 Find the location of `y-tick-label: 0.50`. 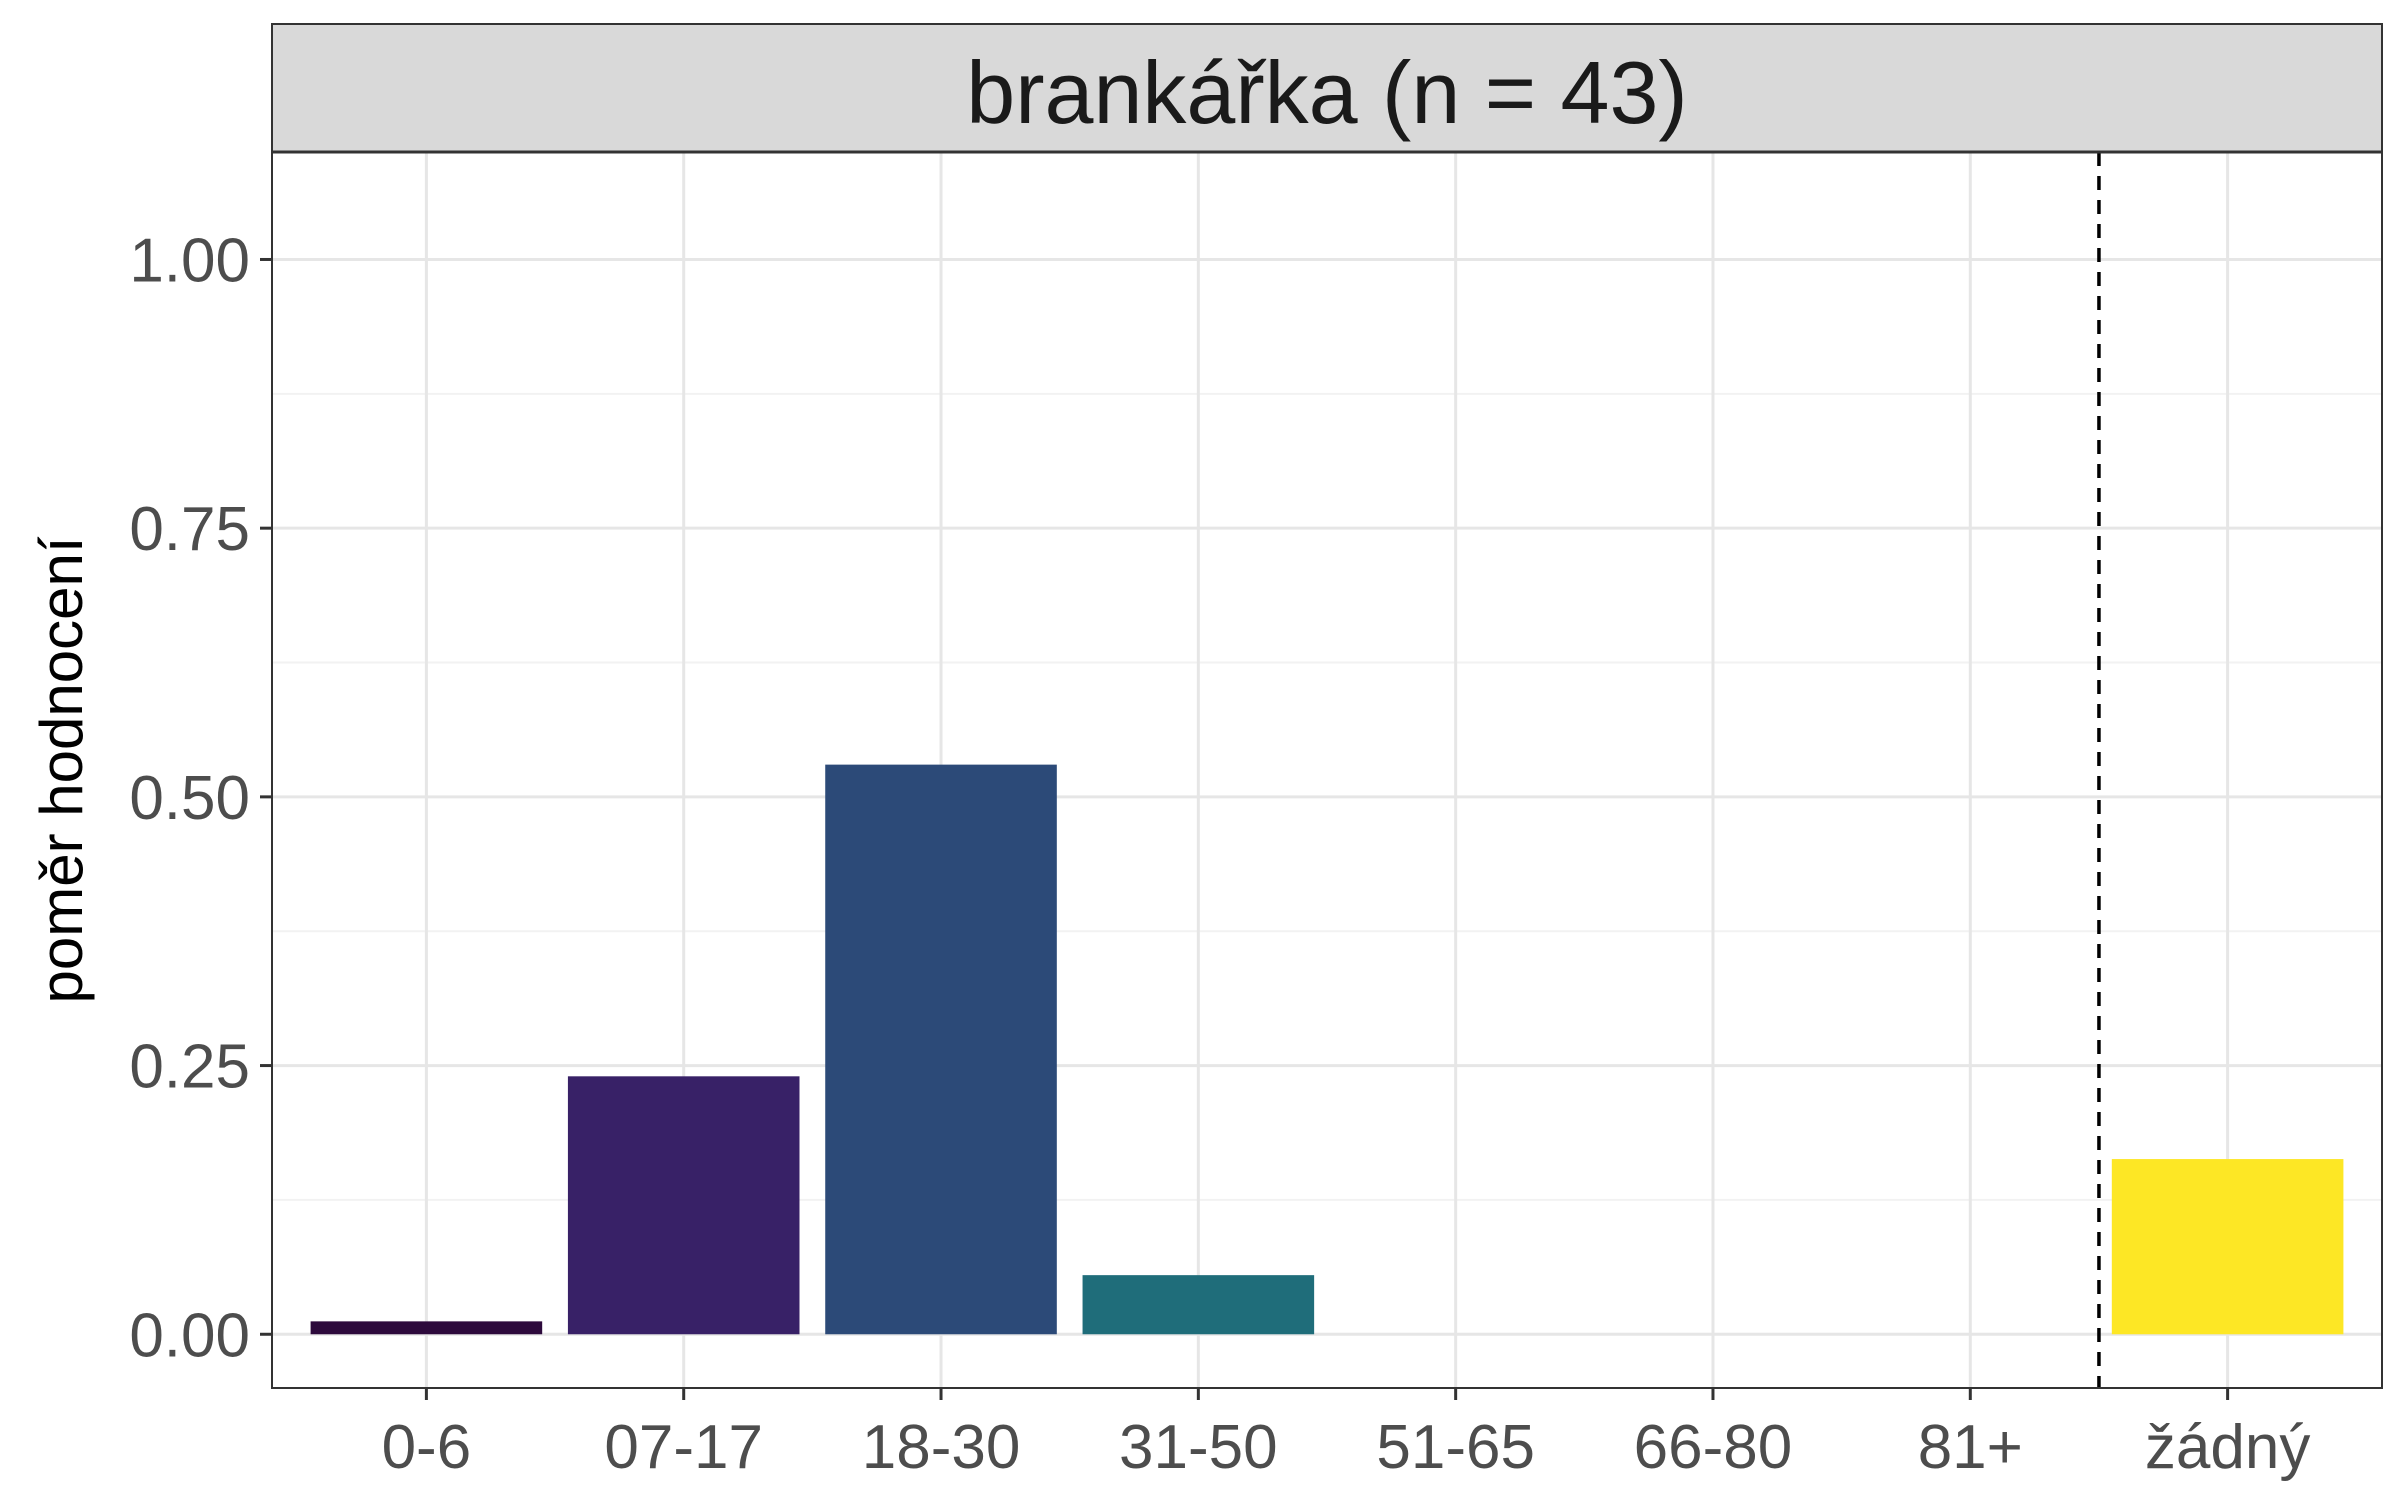

y-tick-label: 0.50 is located at coordinates (189, 798).